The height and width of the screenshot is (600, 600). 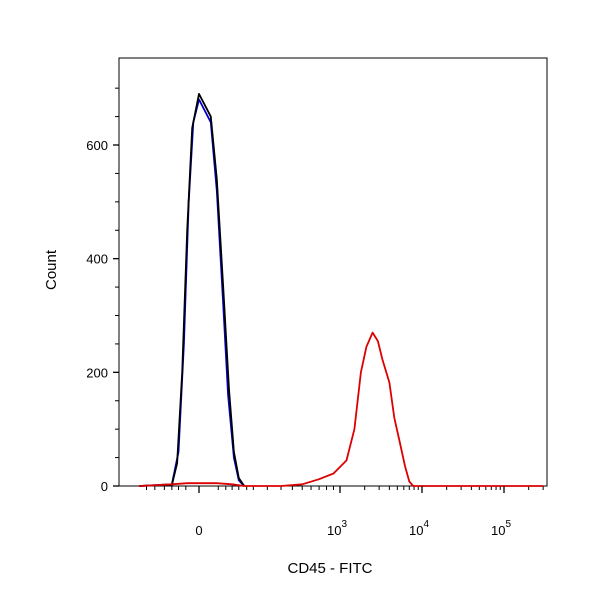 What do you see at coordinates (104, 486) in the screenshot?
I see `y-tick-label: 0` at bounding box center [104, 486].